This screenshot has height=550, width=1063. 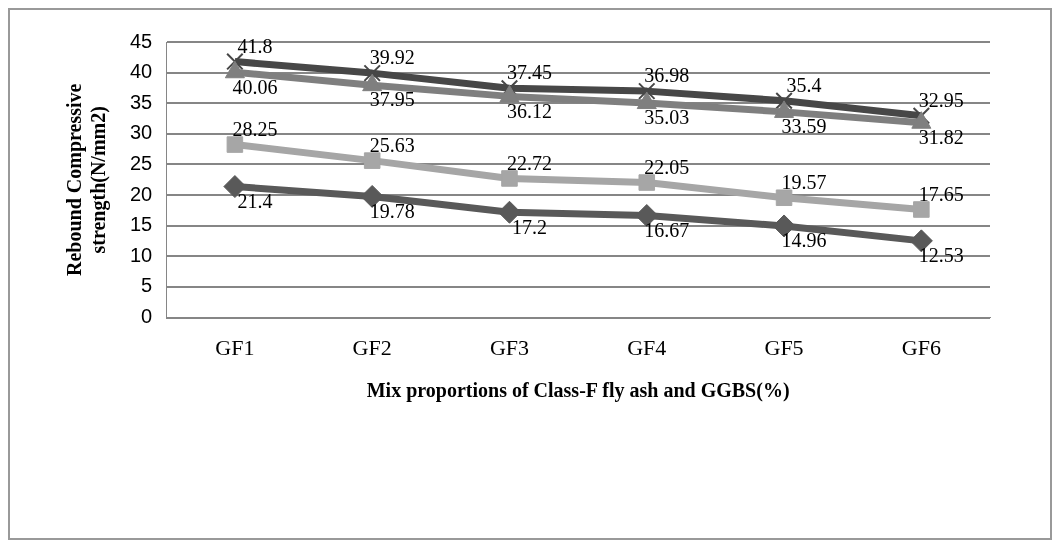 What do you see at coordinates (87, 180) in the screenshot?
I see `y-axis-title: Rebound Compressive strength(N/mm2)` at bounding box center [87, 180].